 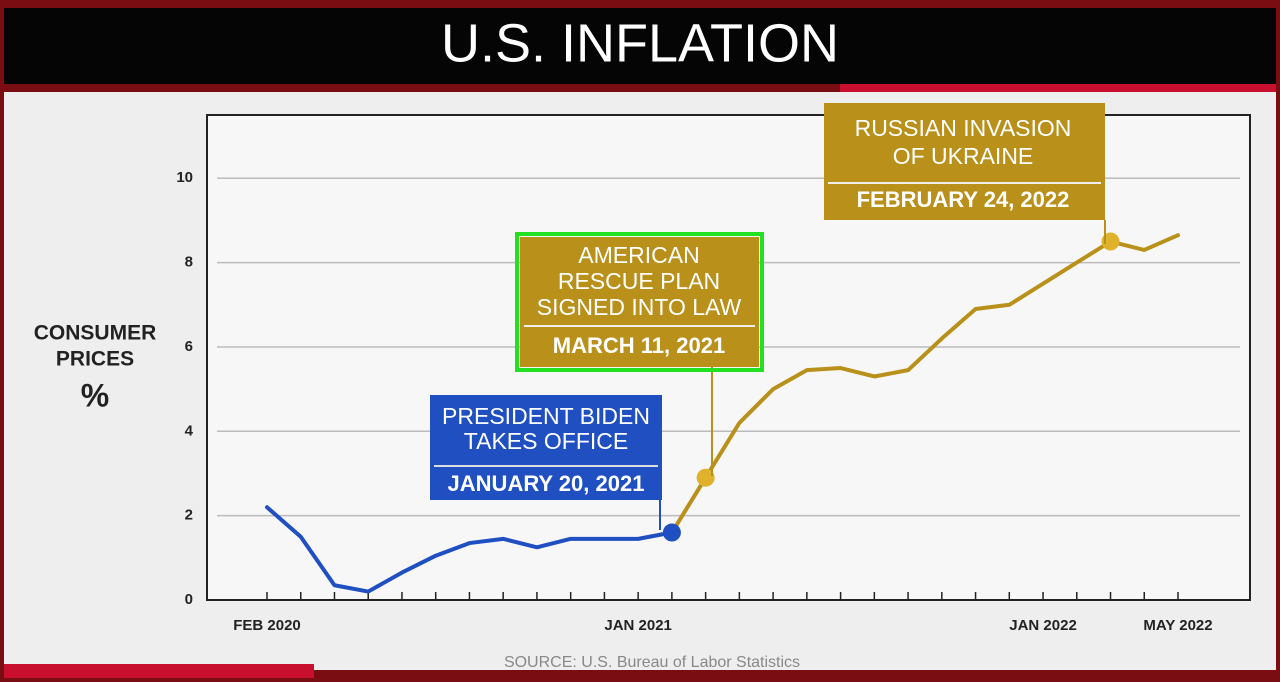 I want to click on x-tick-label: FEB 2020, so click(x=267, y=625).